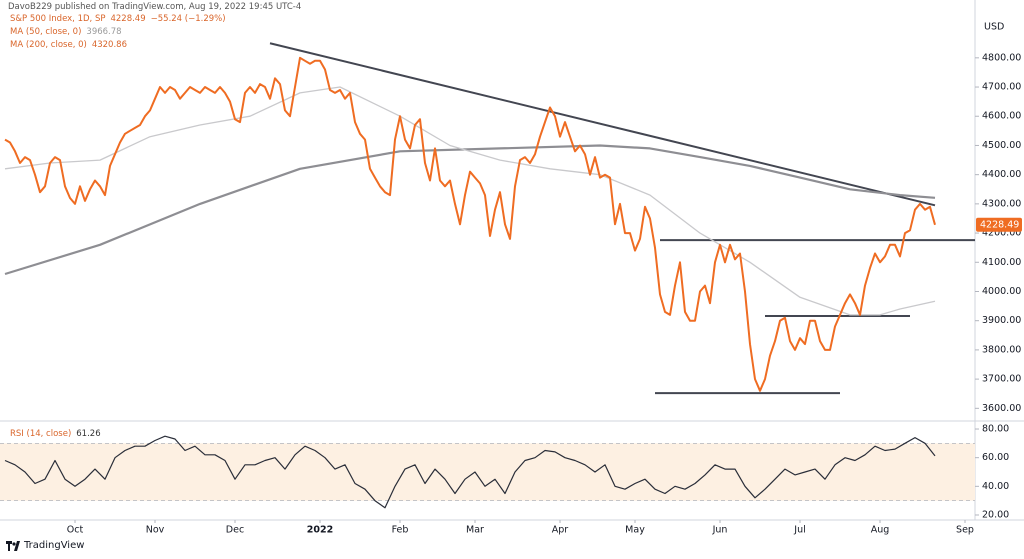 The height and width of the screenshot is (559, 1024). I want to click on x-tick-label: May, so click(635, 530).